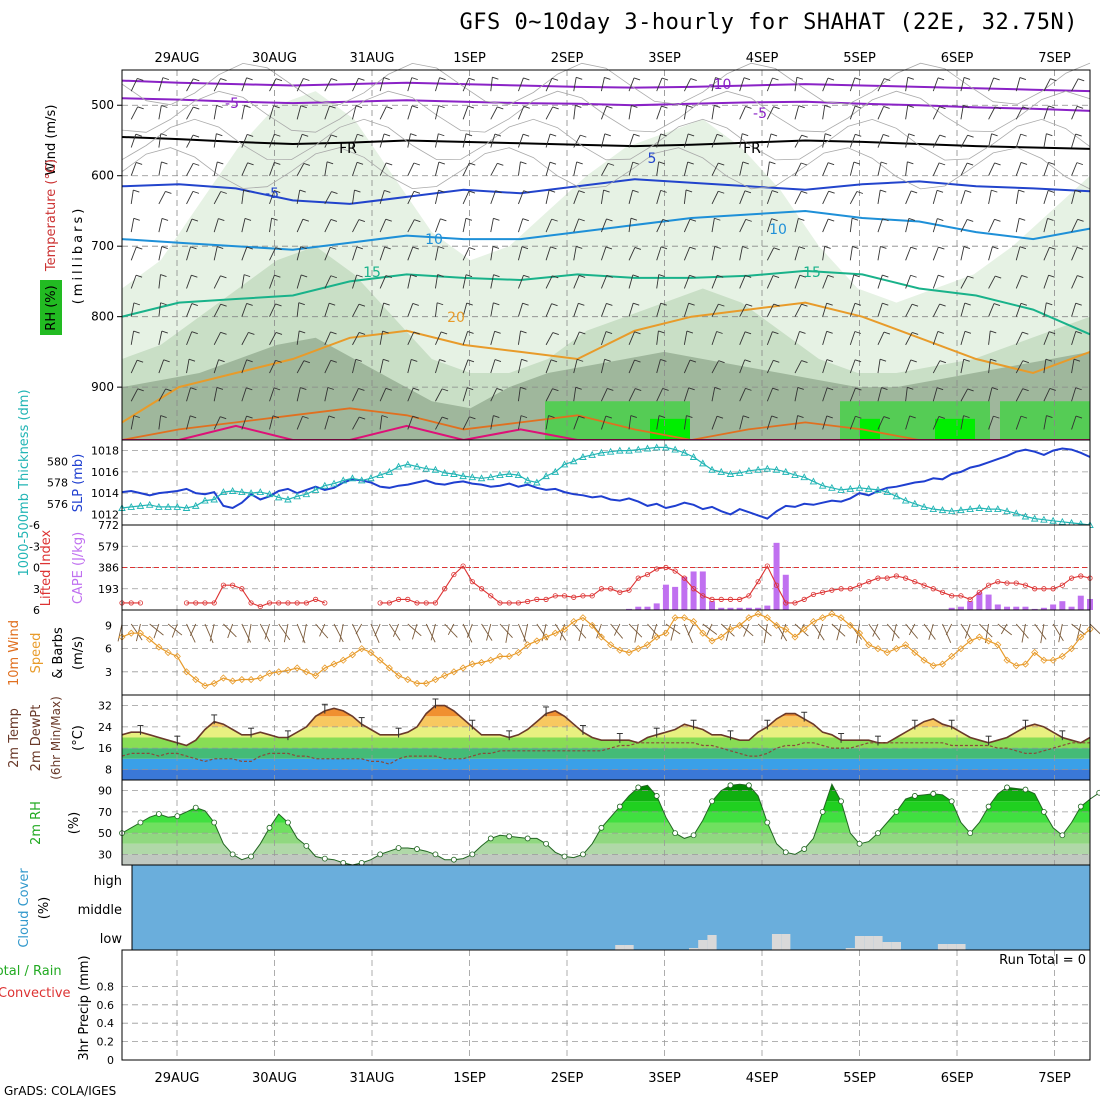  Describe the element at coordinates (57, 461) in the screenshot. I see `thickness-tick-label: 580` at that location.